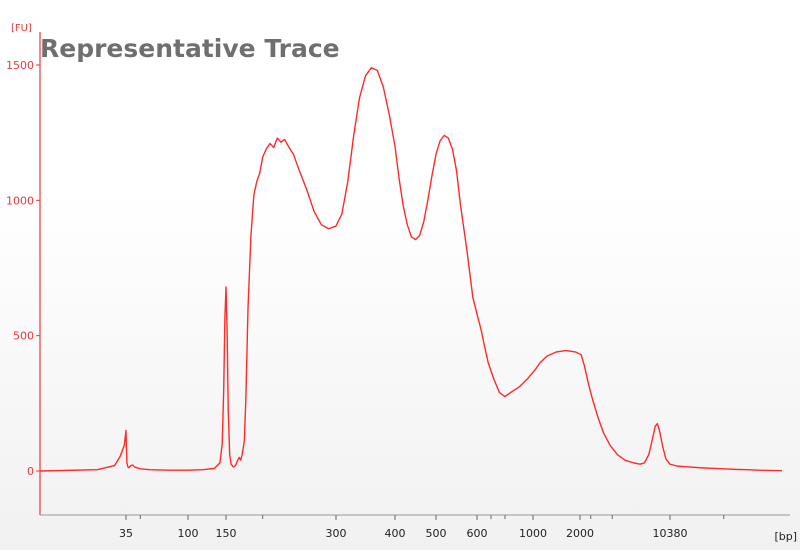 The width and height of the screenshot is (800, 550). What do you see at coordinates (477, 533) in the screenshot?
I see `x-tick-label-600: 600` at bounding box center [477, 533].